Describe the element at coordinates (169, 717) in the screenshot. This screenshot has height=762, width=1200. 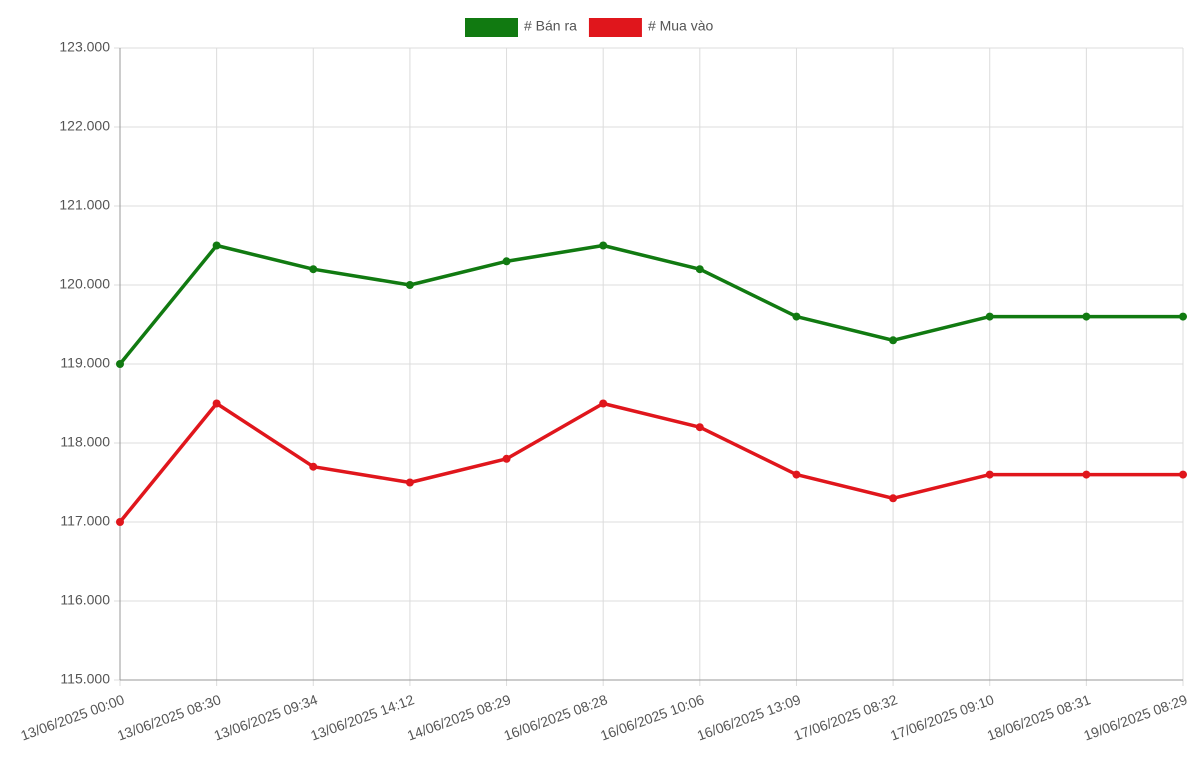
I see `x-tick-label: 13/06/2025 08:30` at that location.